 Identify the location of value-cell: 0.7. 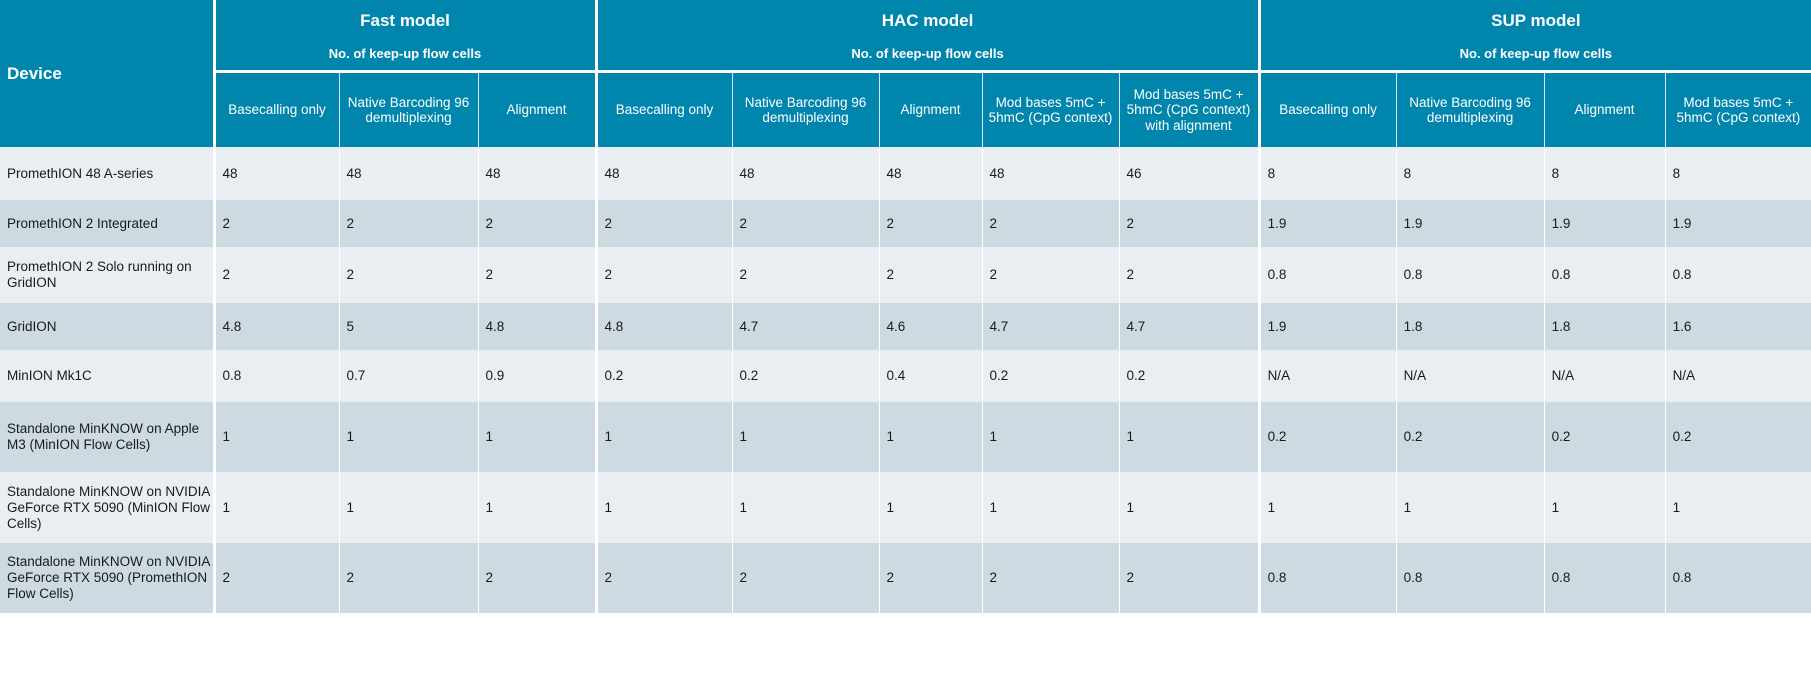
(409, 376).